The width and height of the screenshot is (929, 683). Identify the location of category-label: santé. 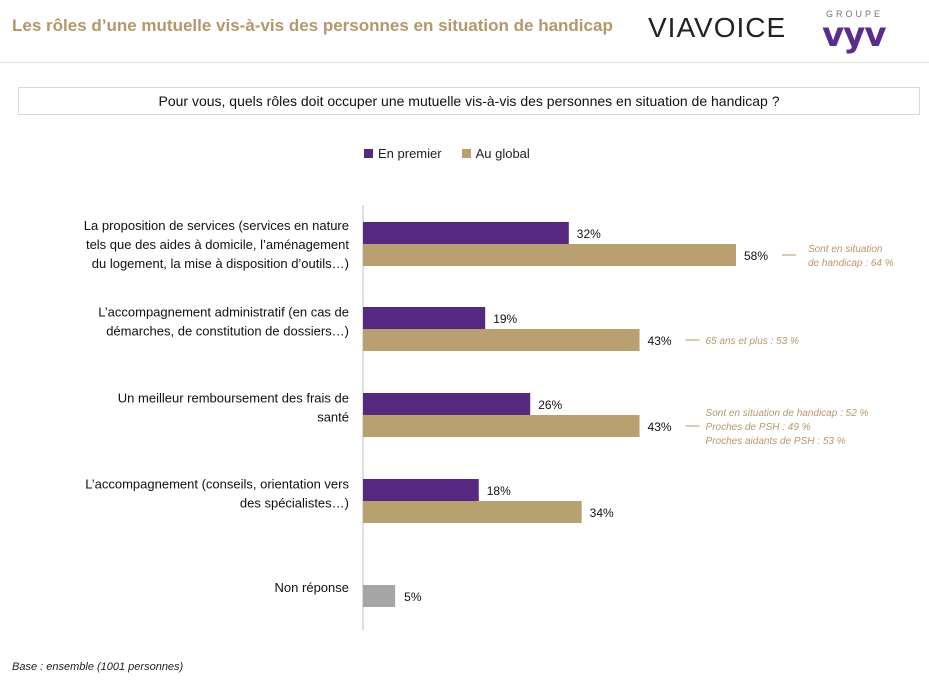
(333, 417).